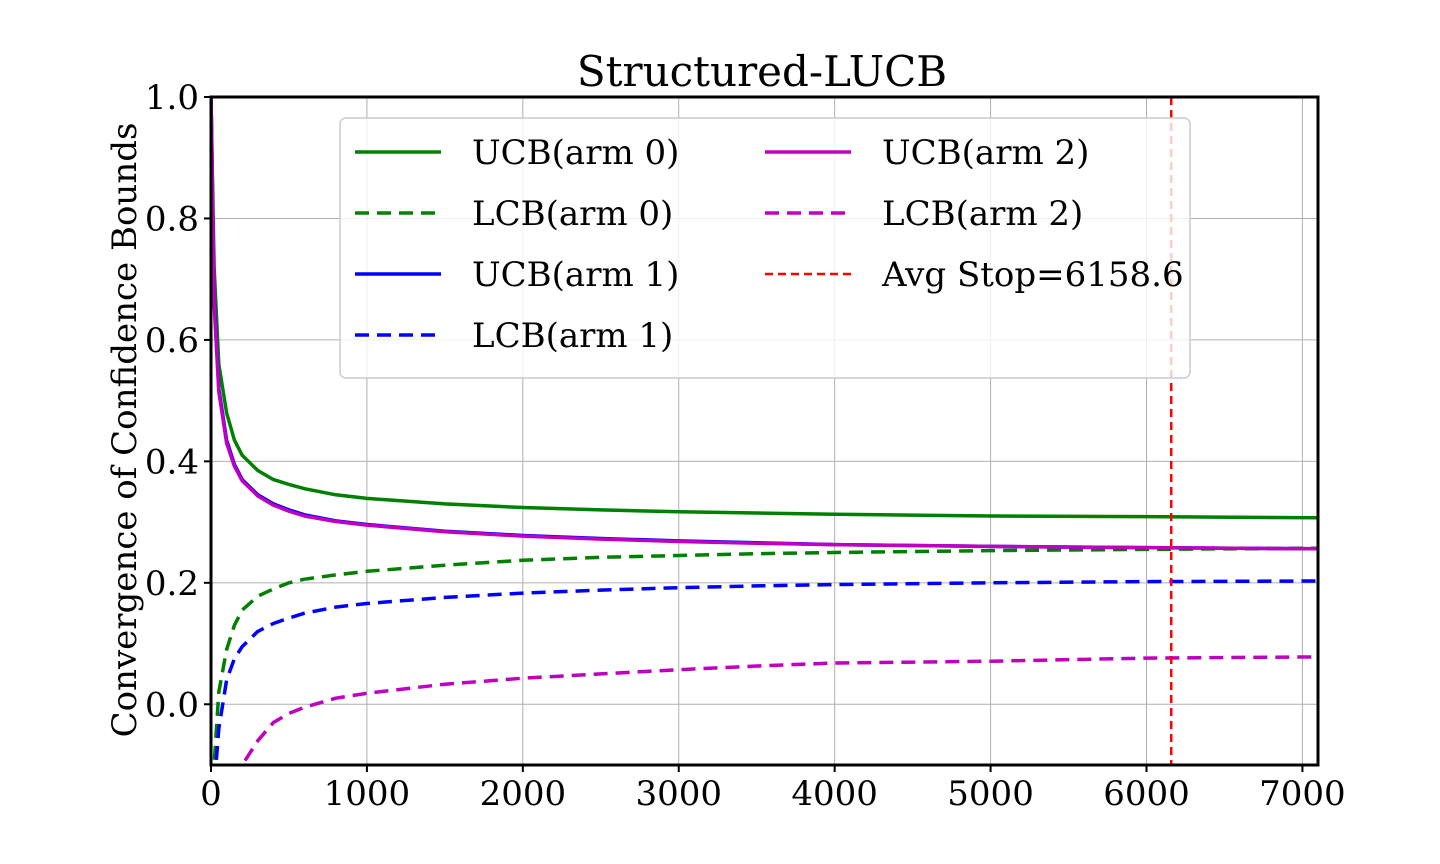  What do you see at coordinates (367, 794) in the screenshot?
I see `x-tick-label: 1000` at bounding box center [367, 794].